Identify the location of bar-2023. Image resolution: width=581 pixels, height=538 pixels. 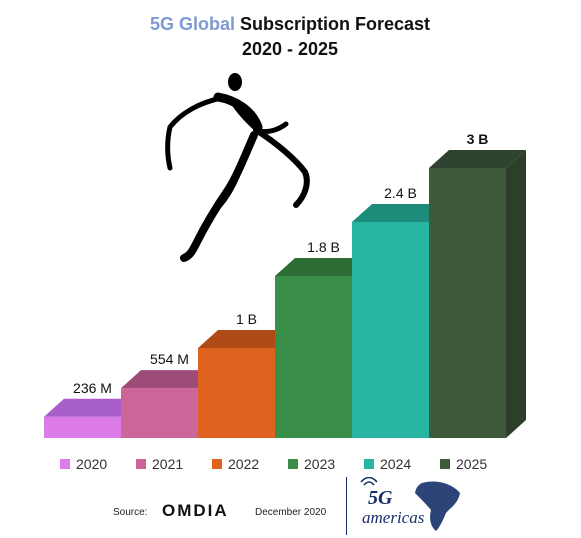
(313, 357).